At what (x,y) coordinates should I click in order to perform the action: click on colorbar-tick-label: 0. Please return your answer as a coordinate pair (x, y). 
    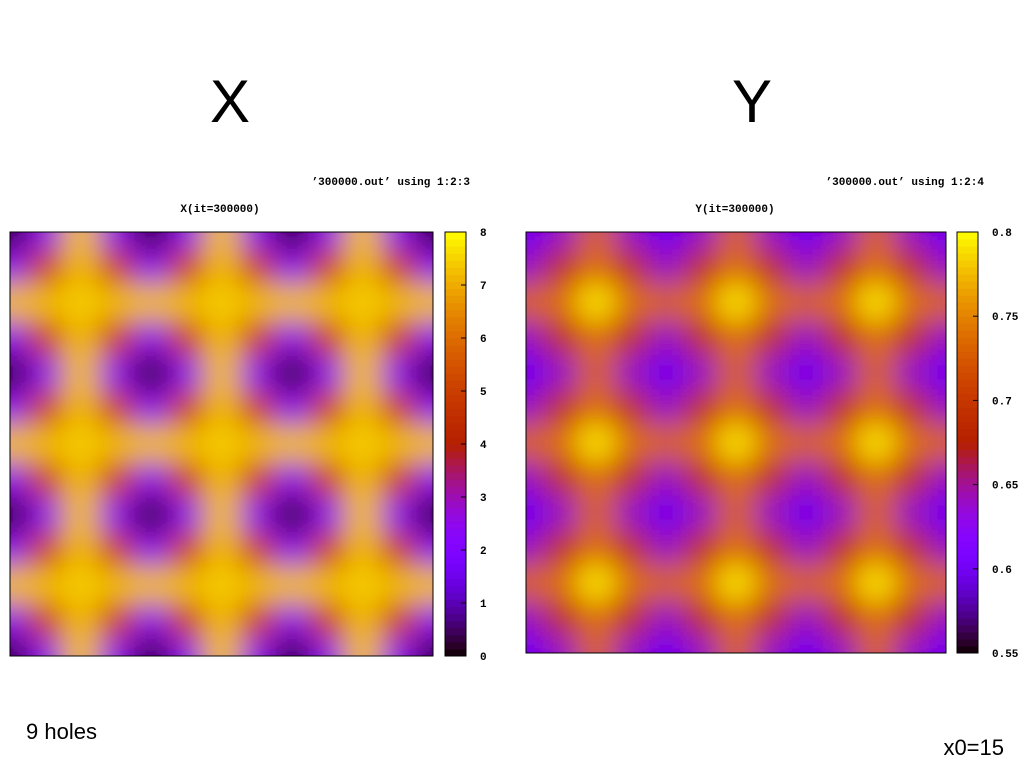
    Looking at the image, I should click on (483, 658).